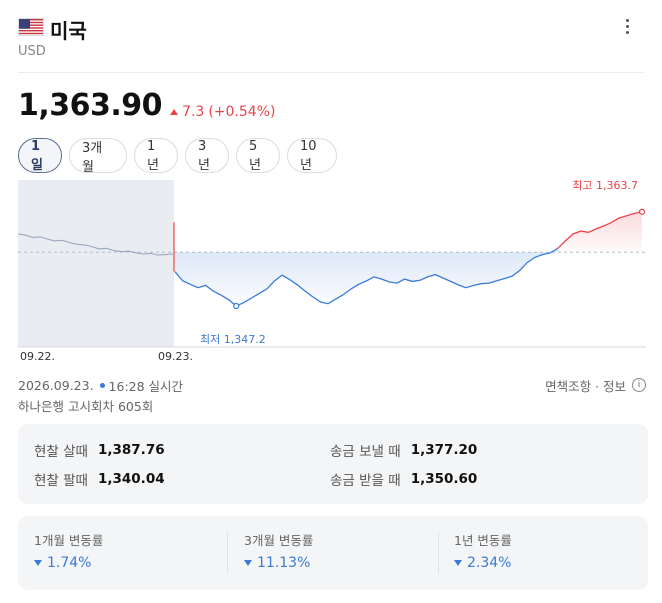 The width and height of the screenshot is (662, 603). I want to click on triangle-up-icon, so click(174, 112).